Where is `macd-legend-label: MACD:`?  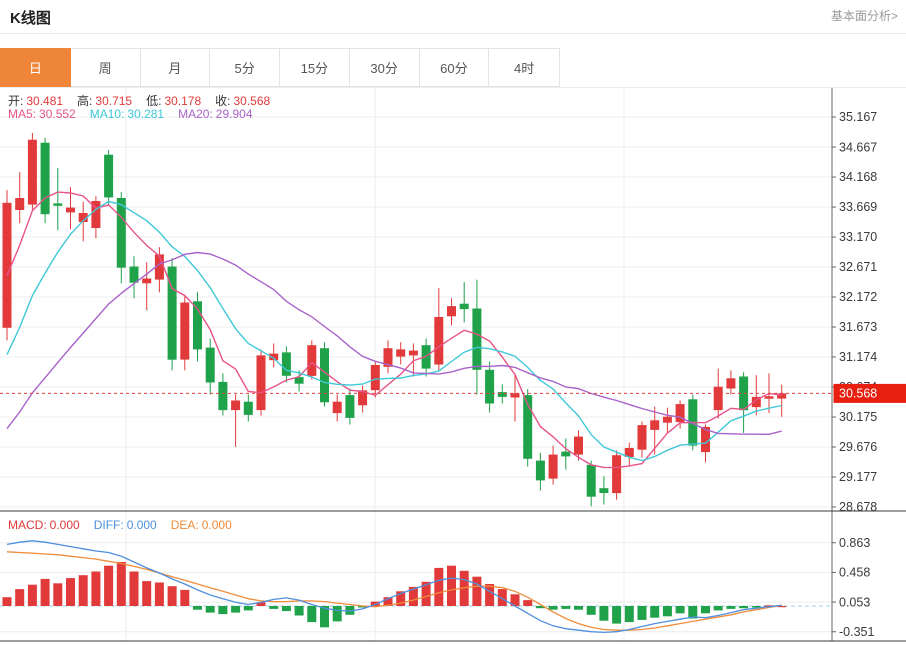
macd-legend-label: MACD: is located at coordinates (27, 525).